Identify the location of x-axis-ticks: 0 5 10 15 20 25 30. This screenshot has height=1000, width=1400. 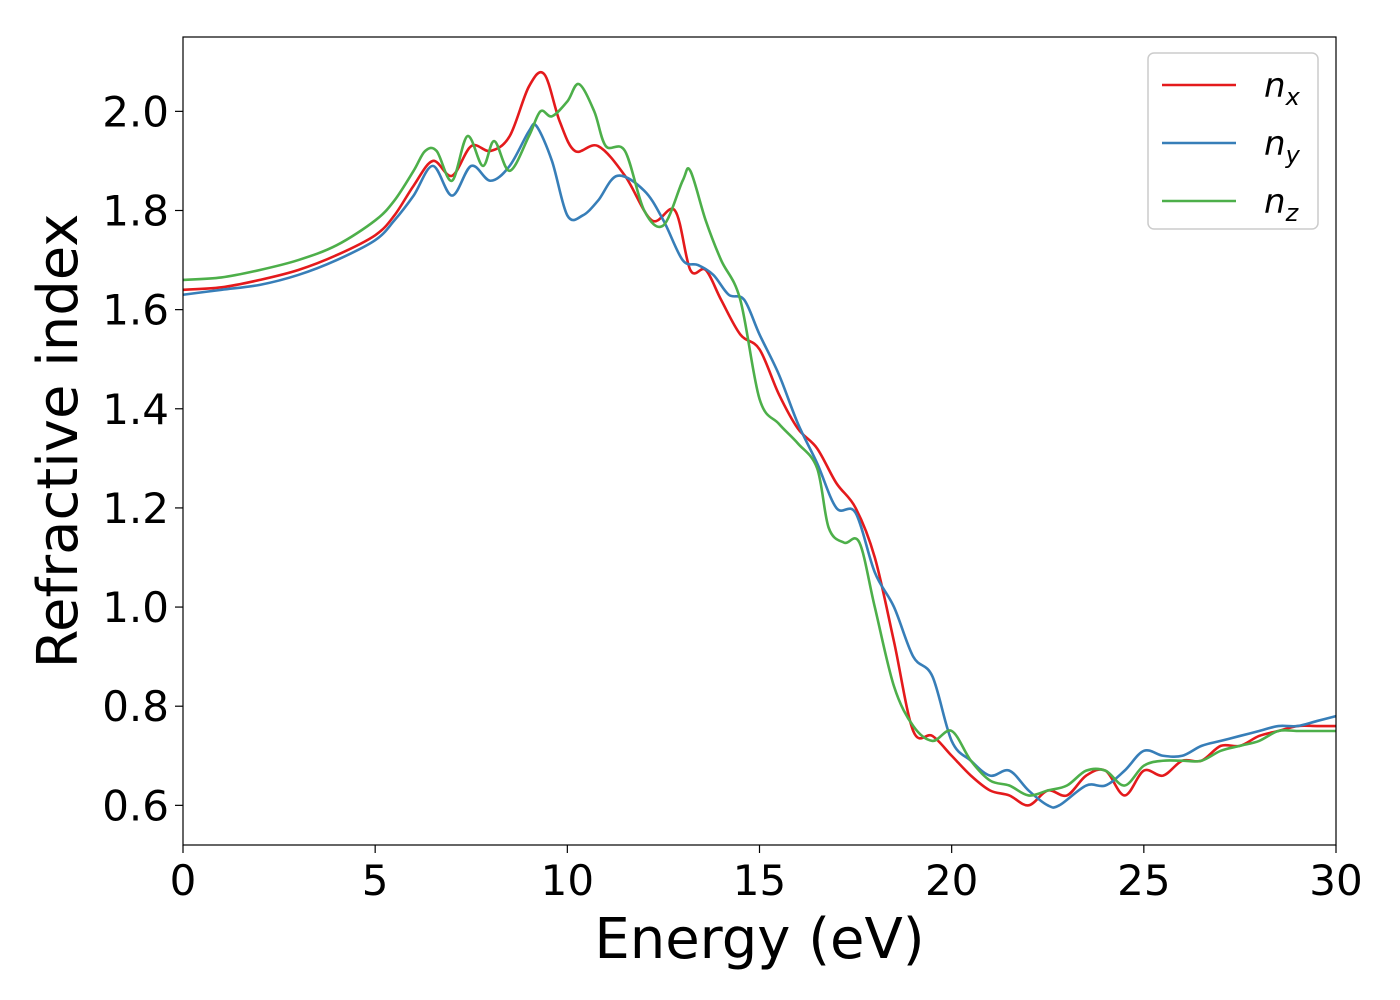
(766, 875).